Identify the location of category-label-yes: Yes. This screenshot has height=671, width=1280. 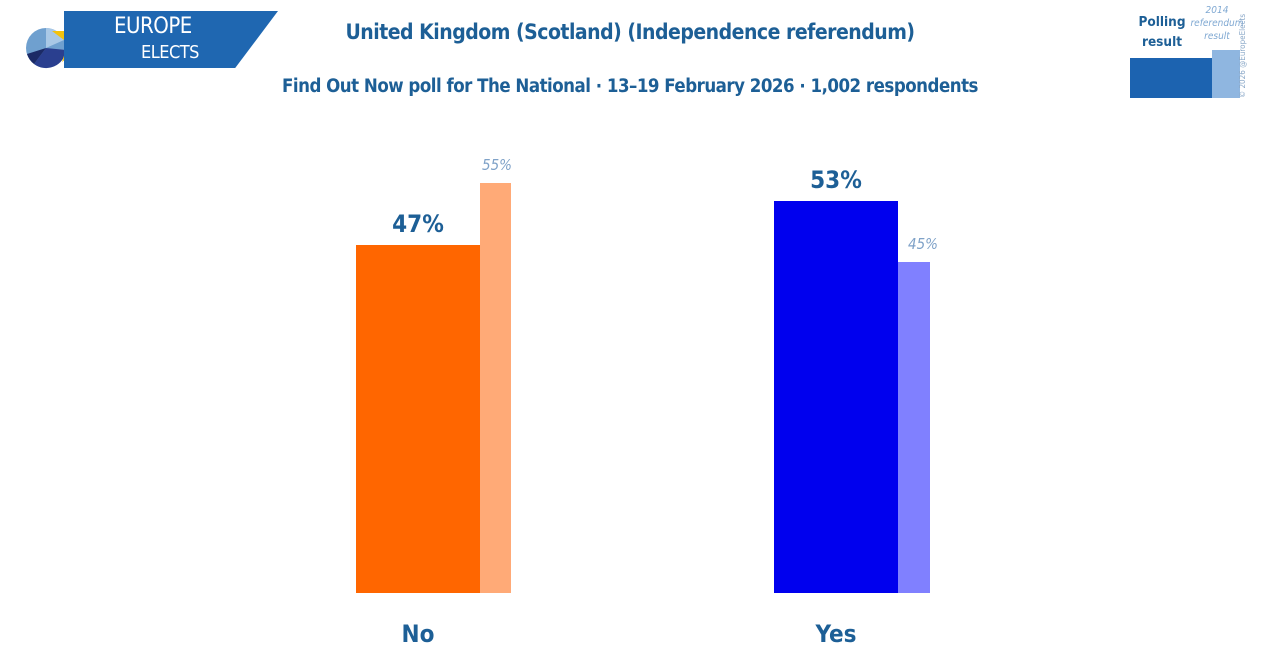
(836, 634).